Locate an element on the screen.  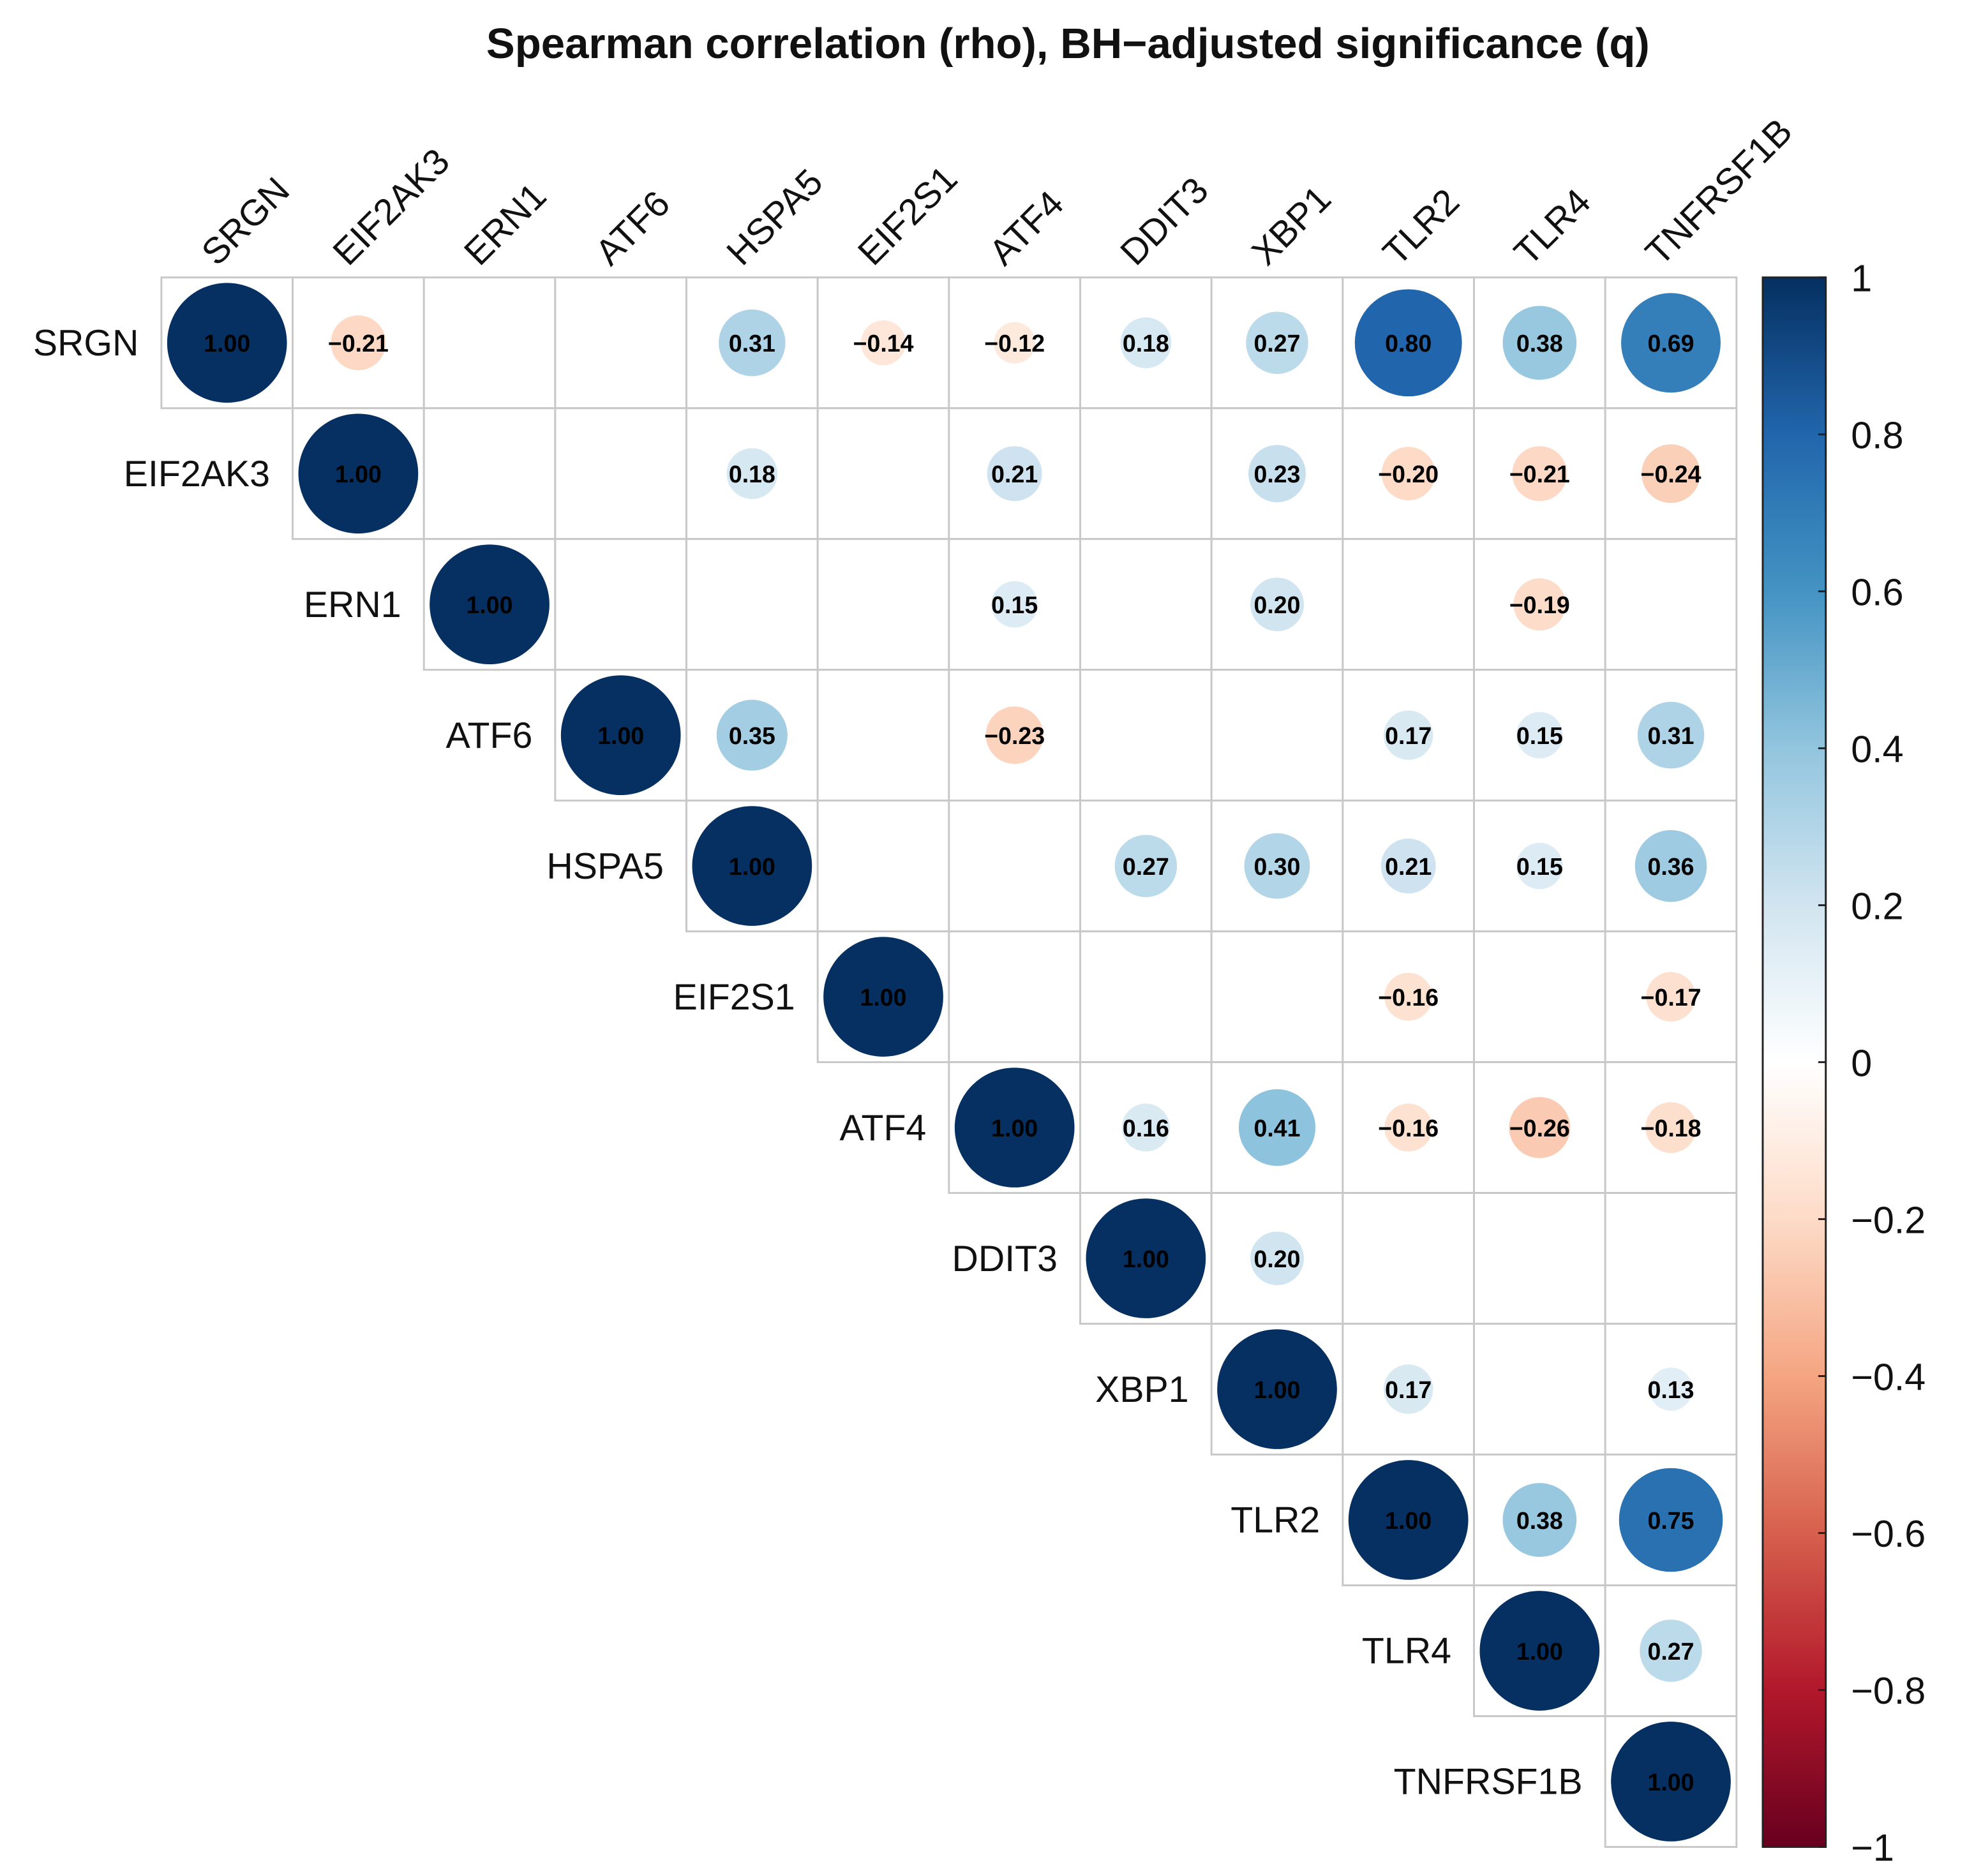
column-label: HSPA5 is located at coordinates (775, 217).